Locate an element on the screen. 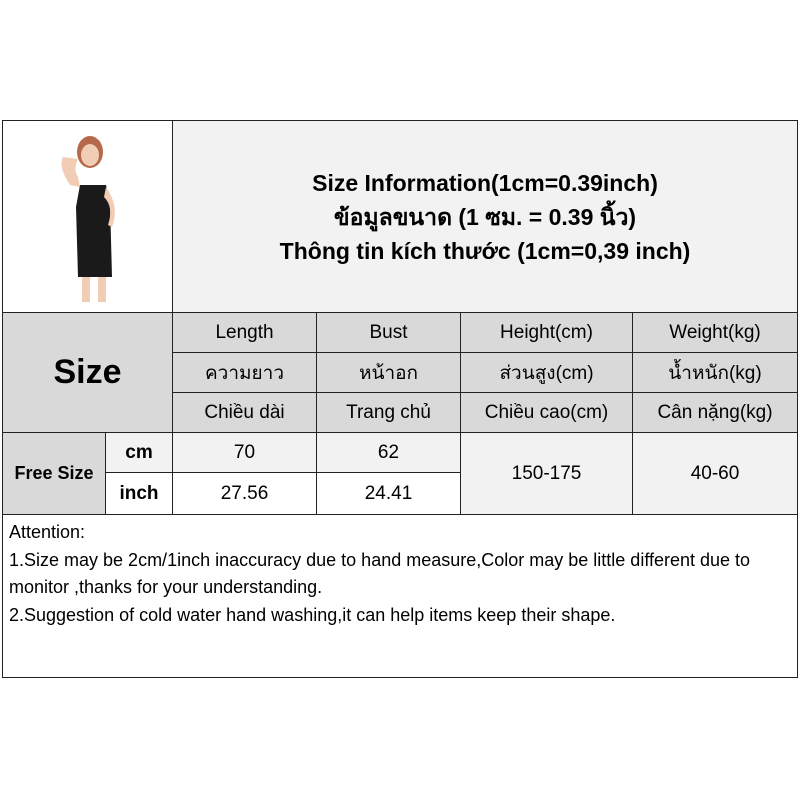 This screenshot has height=800, width=800. col-weight-th: น้ำหนัก(kg) is located at coordinates (715, 372).